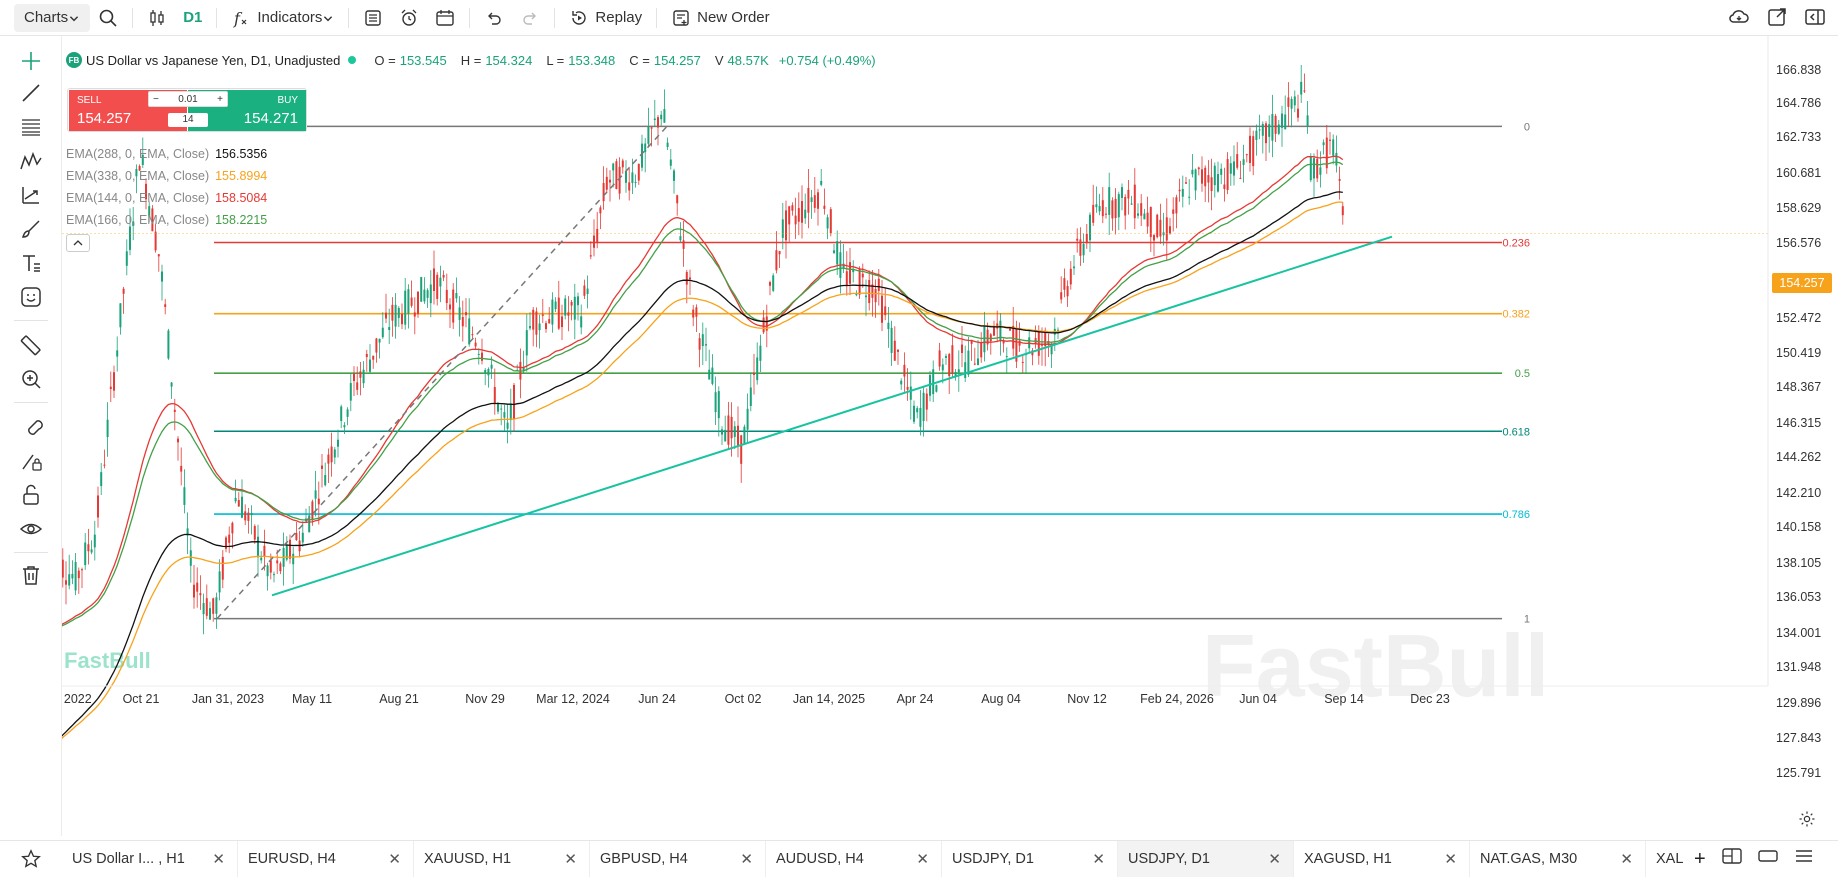  What do you see at coordinates (31, 161) in the screenshot?
I see `pattern-icon` at bounding box center [31, 161].